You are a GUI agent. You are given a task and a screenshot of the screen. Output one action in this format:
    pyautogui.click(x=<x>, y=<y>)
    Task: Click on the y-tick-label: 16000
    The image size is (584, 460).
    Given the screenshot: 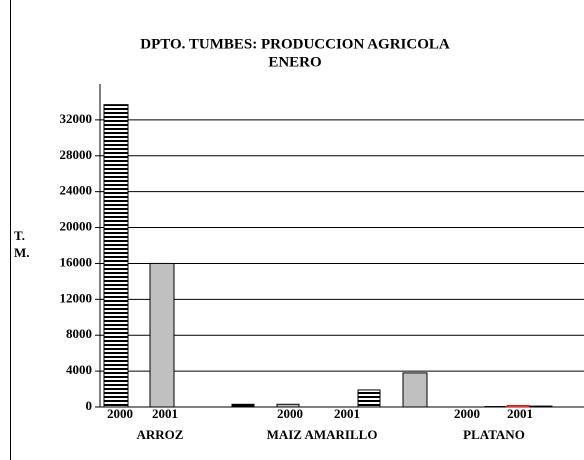 What is the action you would take?
    pyautogui.click(x=76, y=261)
    